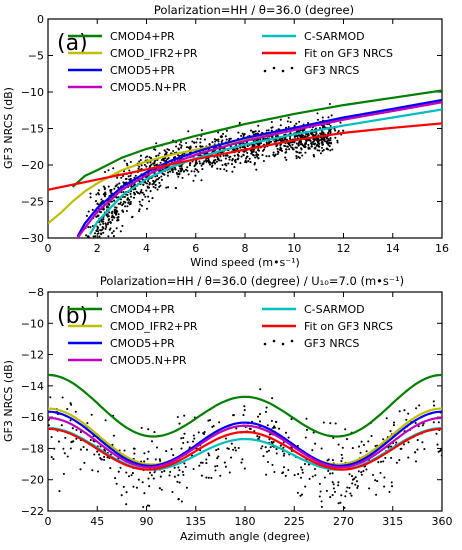  I want to click on x-tick-label: 0, so click(48, 521).